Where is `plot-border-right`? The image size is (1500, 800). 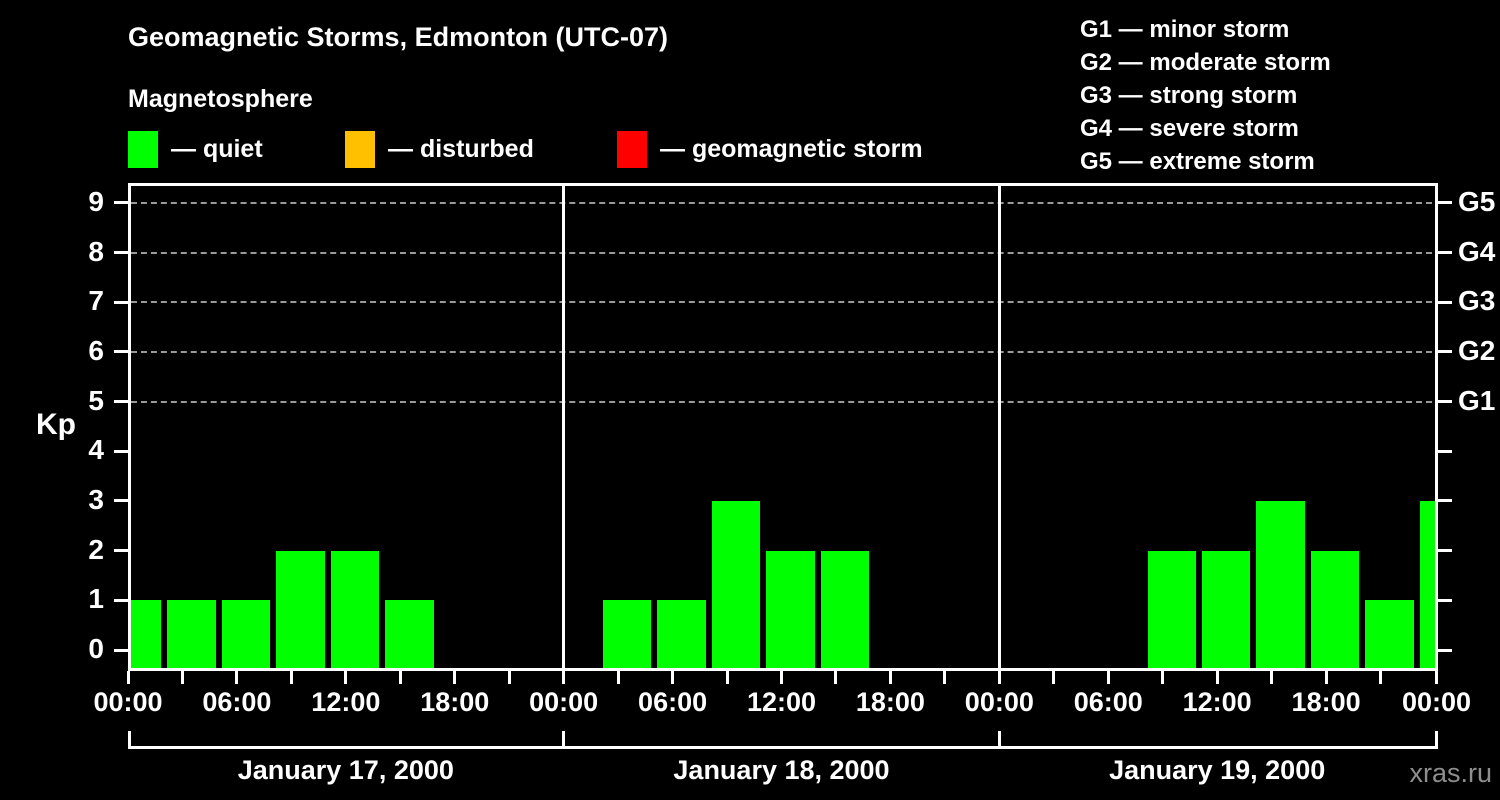
plot-border-right is located at coordinates (1436, 425).